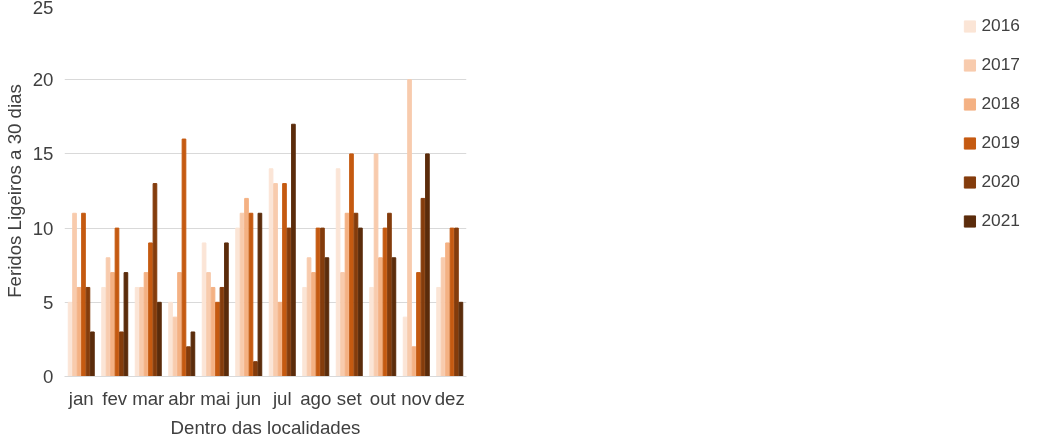 The width and height of the screenshot is (1038, 446). I want to click on y-tick-label: 10, so click(43, 228).